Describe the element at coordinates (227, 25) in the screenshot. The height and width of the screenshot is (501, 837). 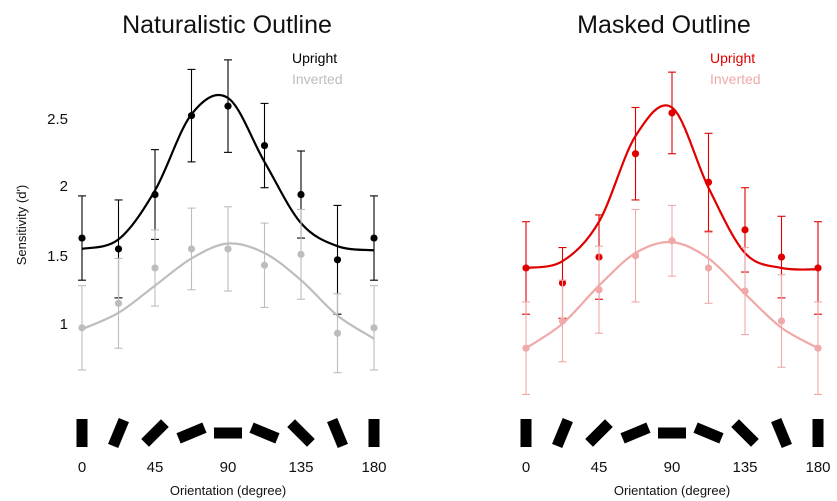
I see `panel-title: Naturalistic Outline` at that location.